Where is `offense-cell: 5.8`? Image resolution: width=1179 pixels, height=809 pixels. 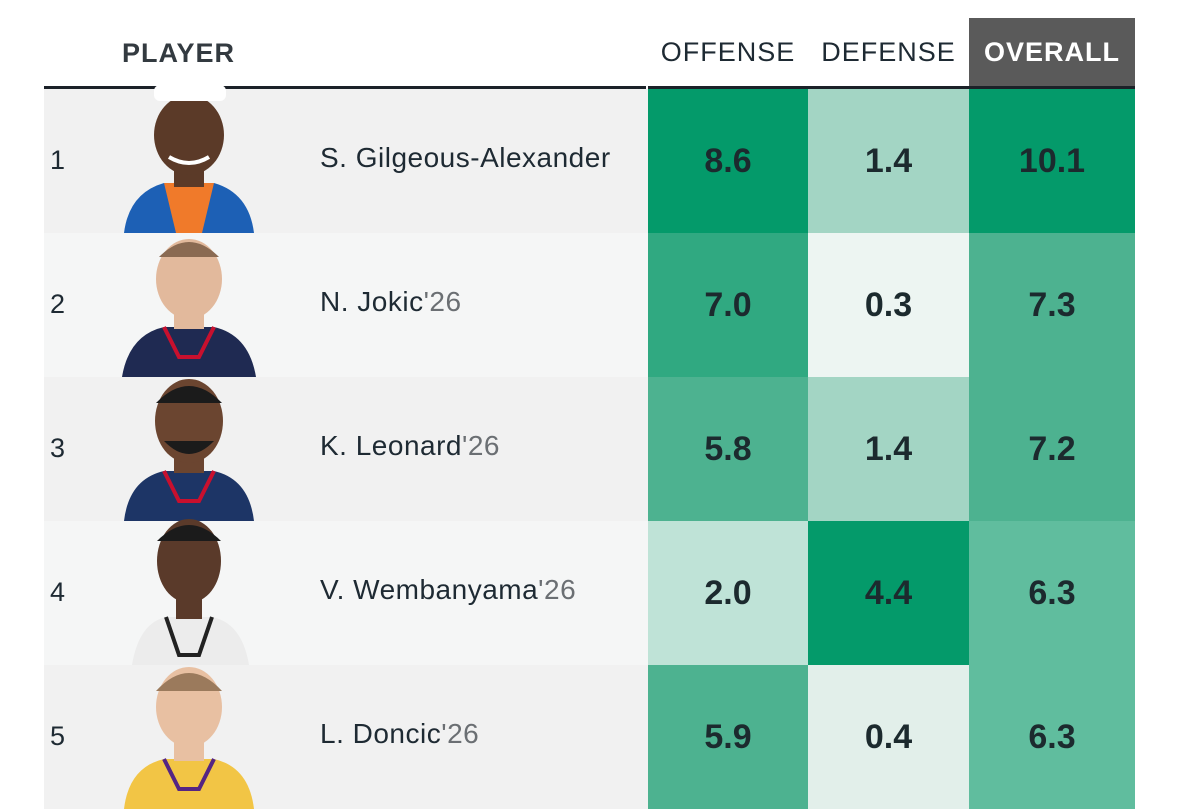 offense-cell: 5.8 is located at coordinates (728, 449).